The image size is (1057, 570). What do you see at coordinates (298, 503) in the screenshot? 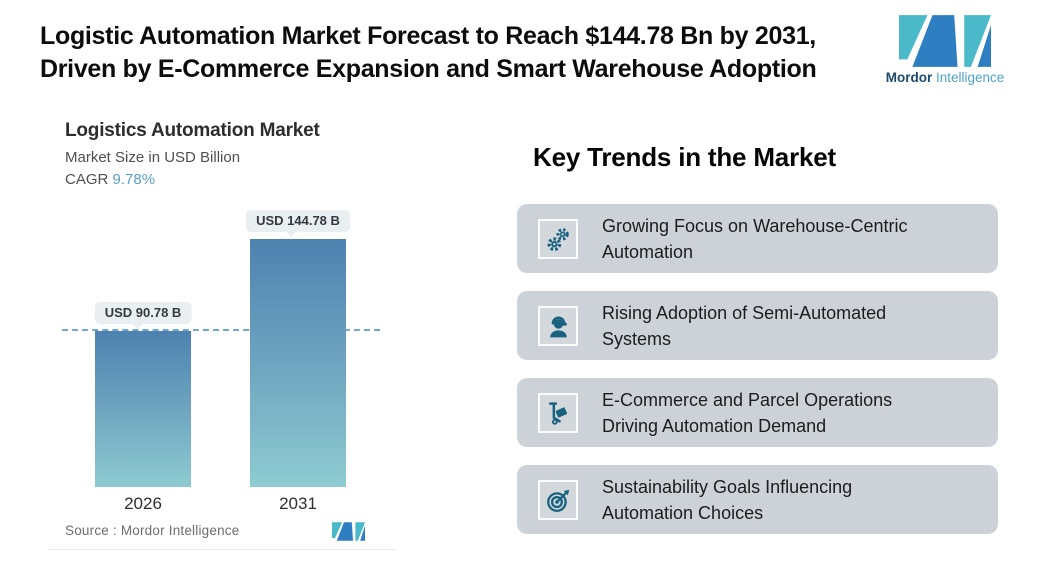
I see `axis-label-2031: 2031` at bounding box center [298, 503].